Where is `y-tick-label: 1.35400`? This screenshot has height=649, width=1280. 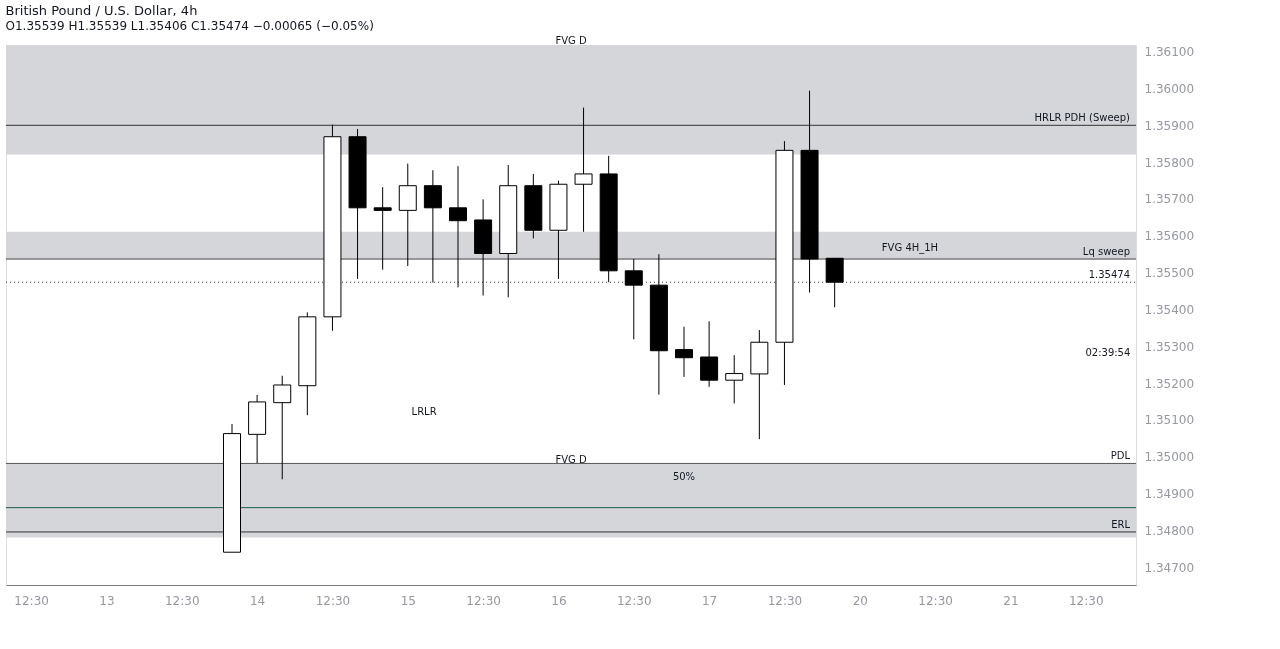
y-tick-label: 1.35400 is located at coordinates (1169, 309).